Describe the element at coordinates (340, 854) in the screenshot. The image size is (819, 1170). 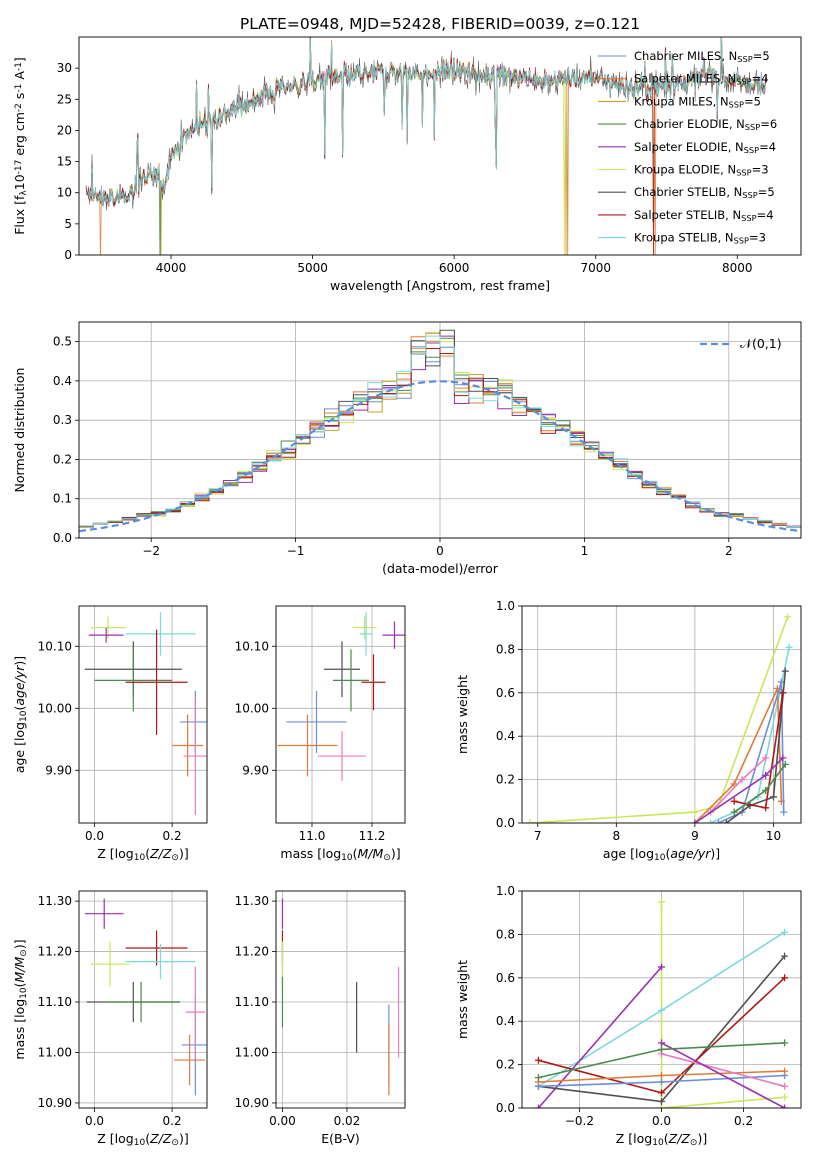
I see `x-axis-label: mass [log10(M/M⊙)]` at that location.